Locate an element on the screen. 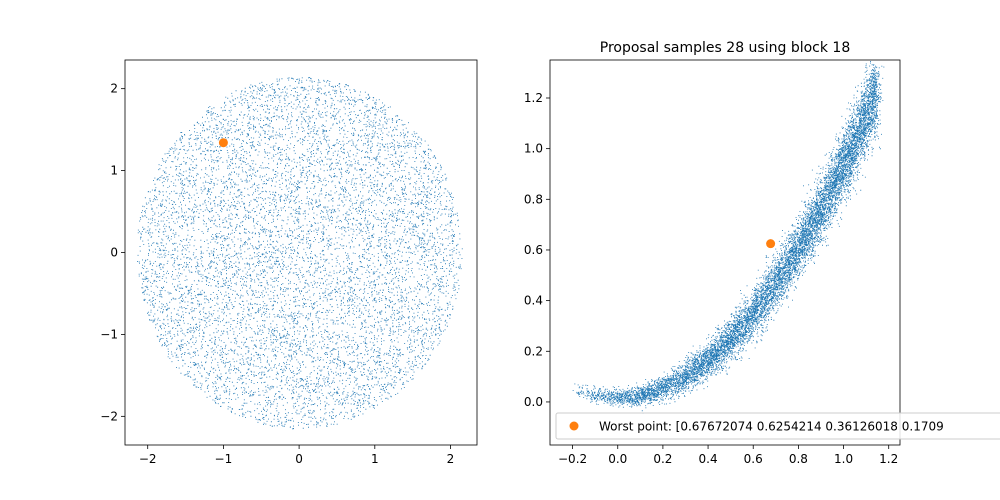  y-tick-label: 0.8 is located at coordinates (533, 199).